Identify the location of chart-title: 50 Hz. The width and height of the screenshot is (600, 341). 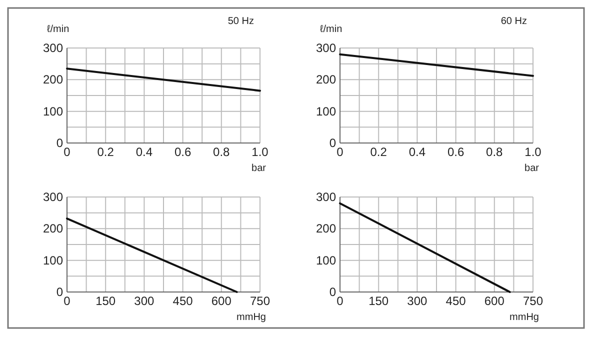
(241, 21).